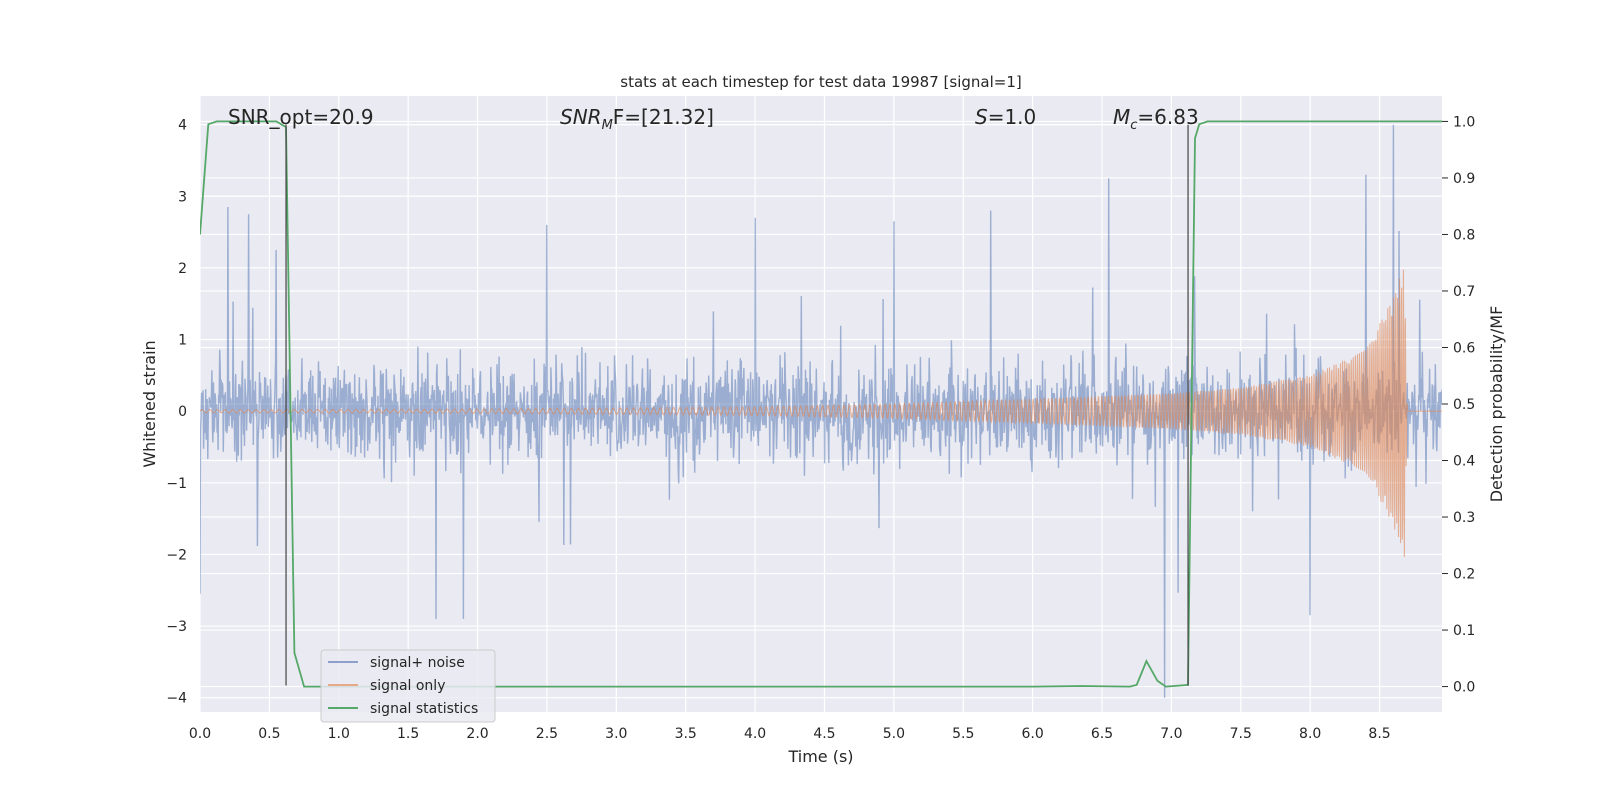  I want to click on y-right-tick-label: 0.4, so click(1464, 462).